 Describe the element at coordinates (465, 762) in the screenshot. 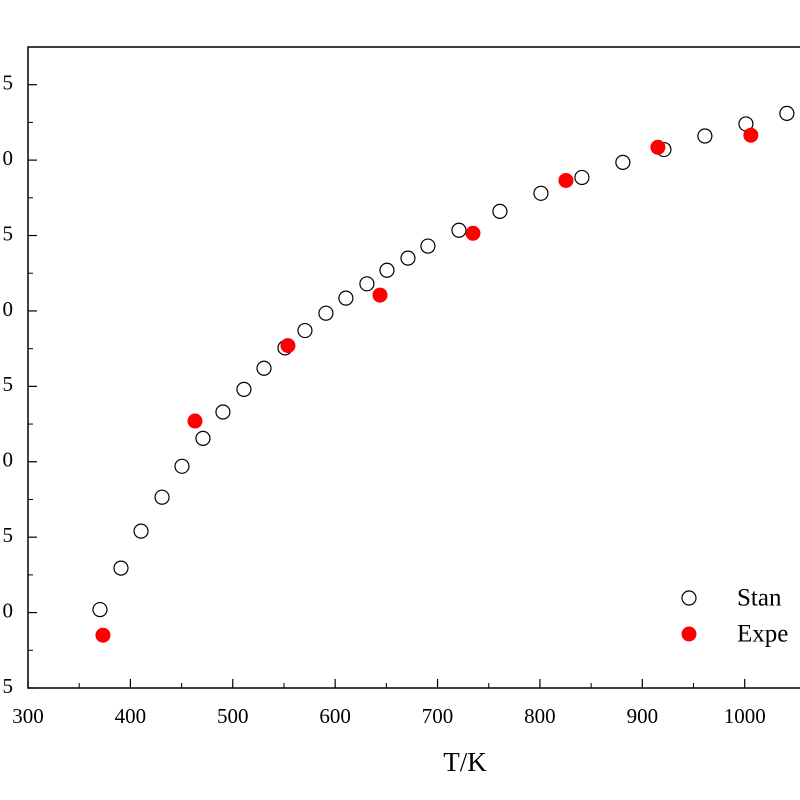

I see `x-axis-label: T/K` at that location.